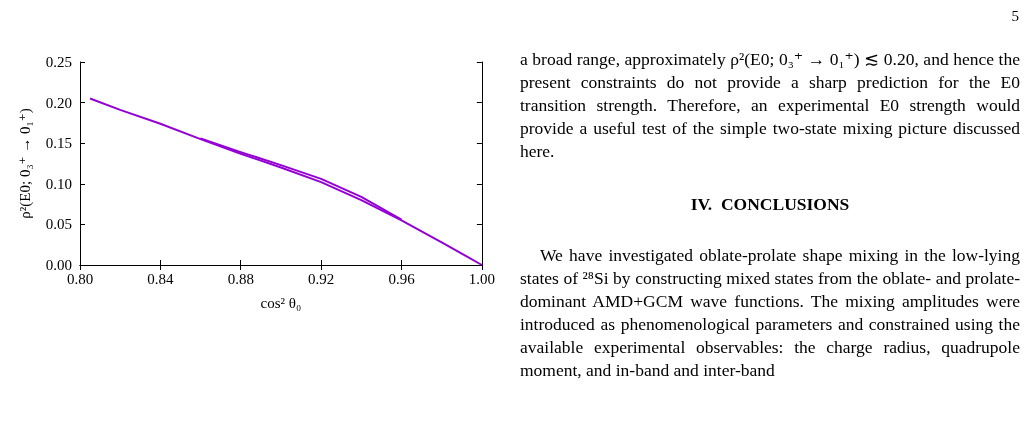 Image resolution: width=1031 pixels, height=424 pixels. I want to click on y-tick-label: 0.15, so click(58, 143).